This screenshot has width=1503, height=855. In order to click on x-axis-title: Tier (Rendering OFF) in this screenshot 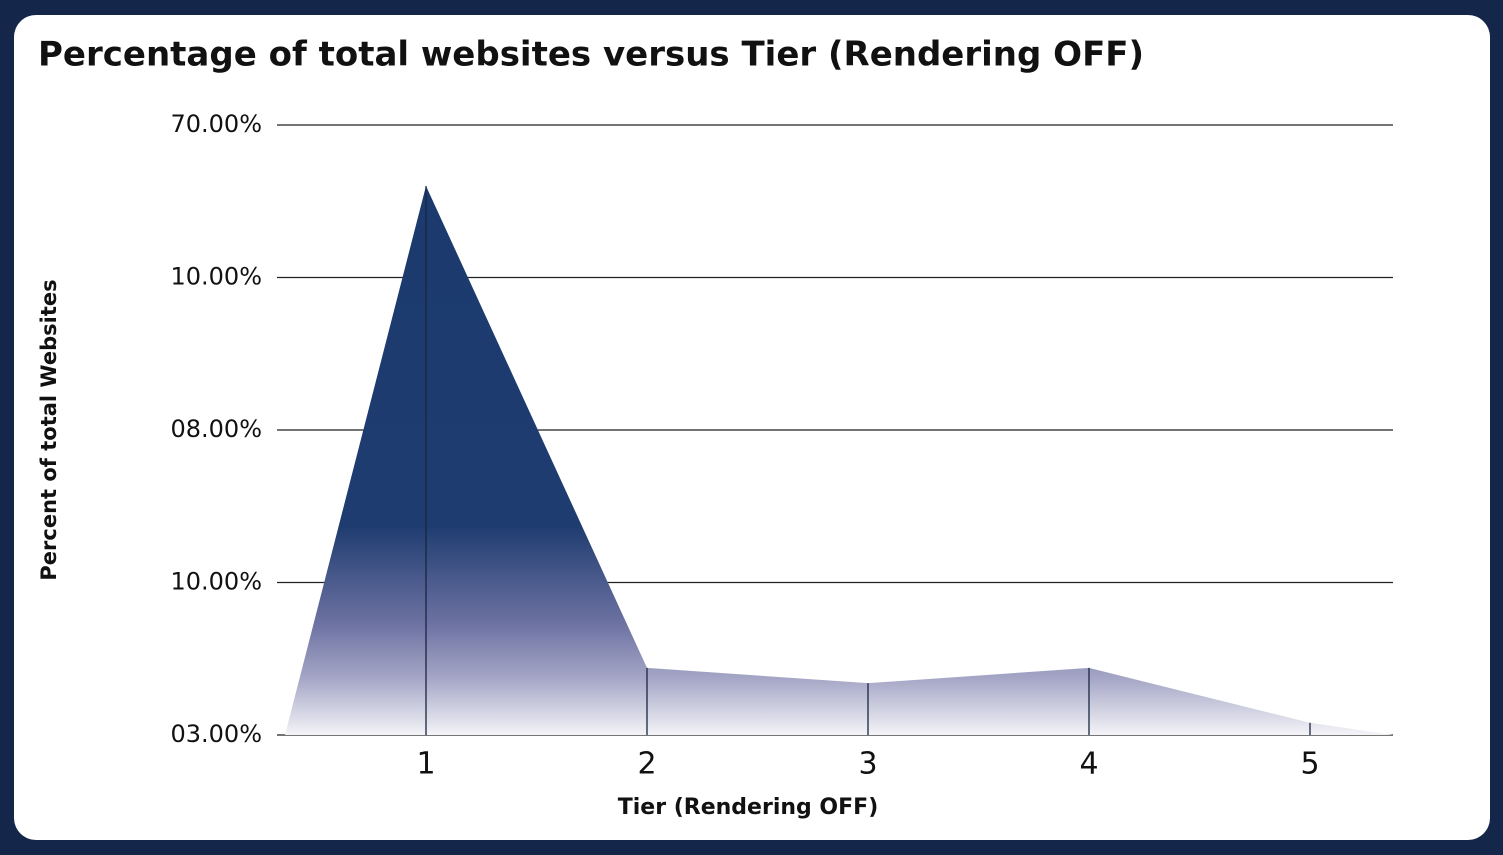, I will do `click(748, 807)`.